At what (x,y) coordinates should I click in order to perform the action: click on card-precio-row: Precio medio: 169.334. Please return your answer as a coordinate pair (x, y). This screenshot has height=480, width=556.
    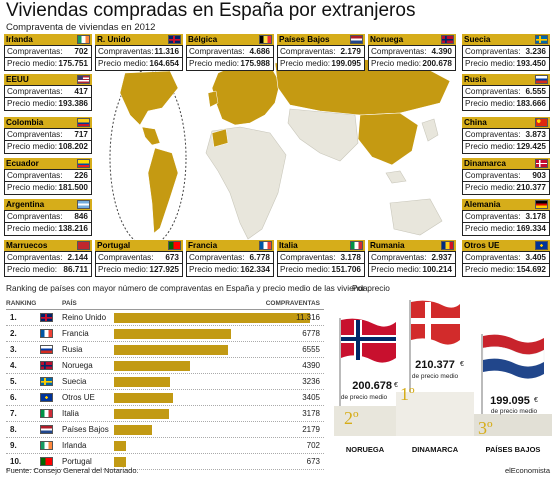
    Looking at the image, I should click on (506, 229).